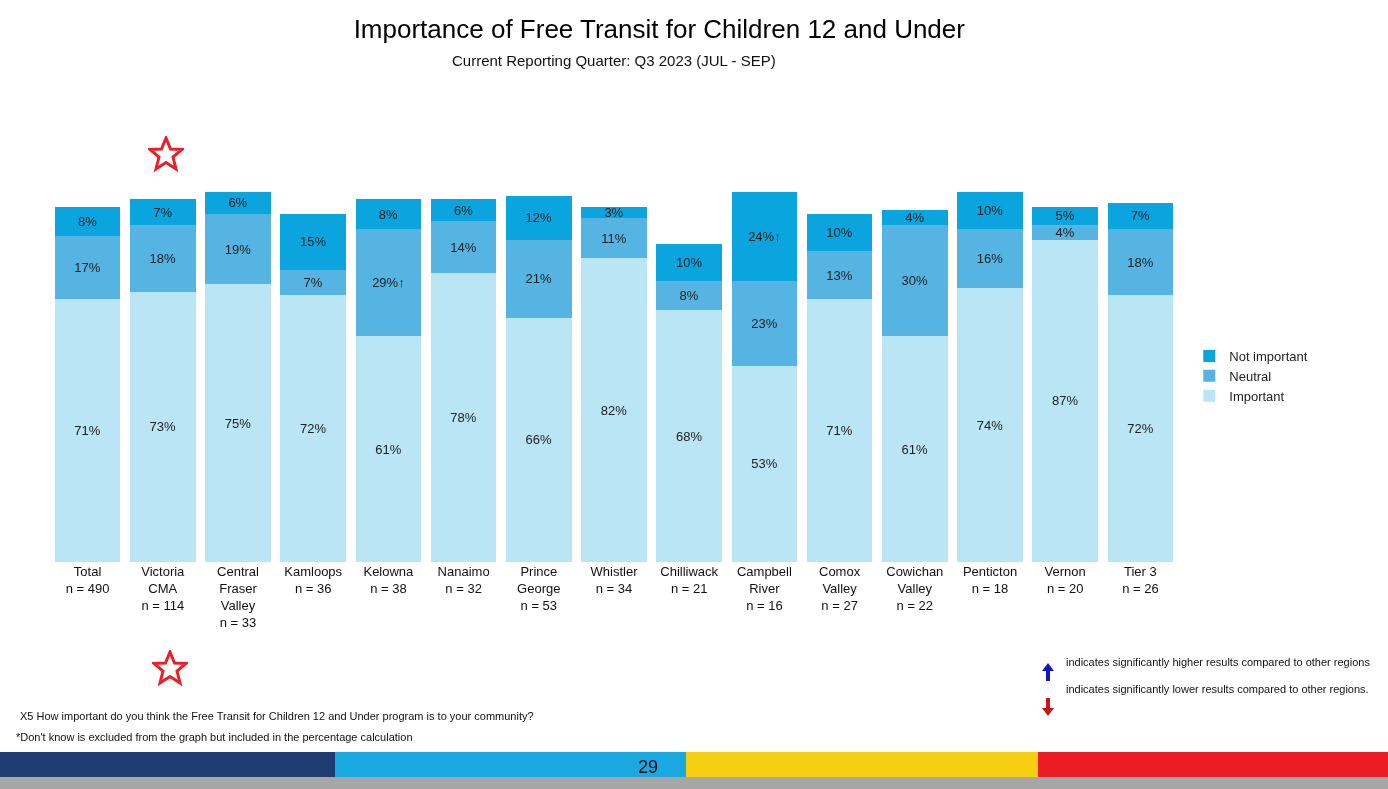 The width and height of the screenshot is (1388, 789). What do you see at coordinates (1065, 216) in the screenshot?
I see `data-label: 5%` at bounding box center [1065, 216].